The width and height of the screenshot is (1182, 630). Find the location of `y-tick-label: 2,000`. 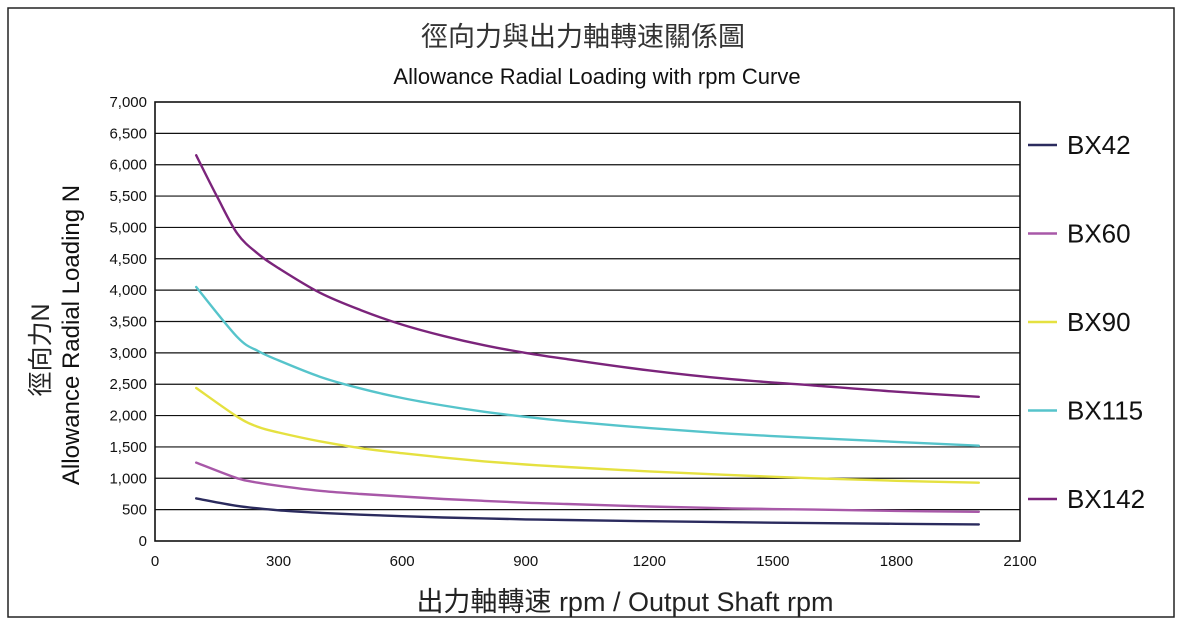

y-tick-label: 2,000 is located at coordinates (128, 416).